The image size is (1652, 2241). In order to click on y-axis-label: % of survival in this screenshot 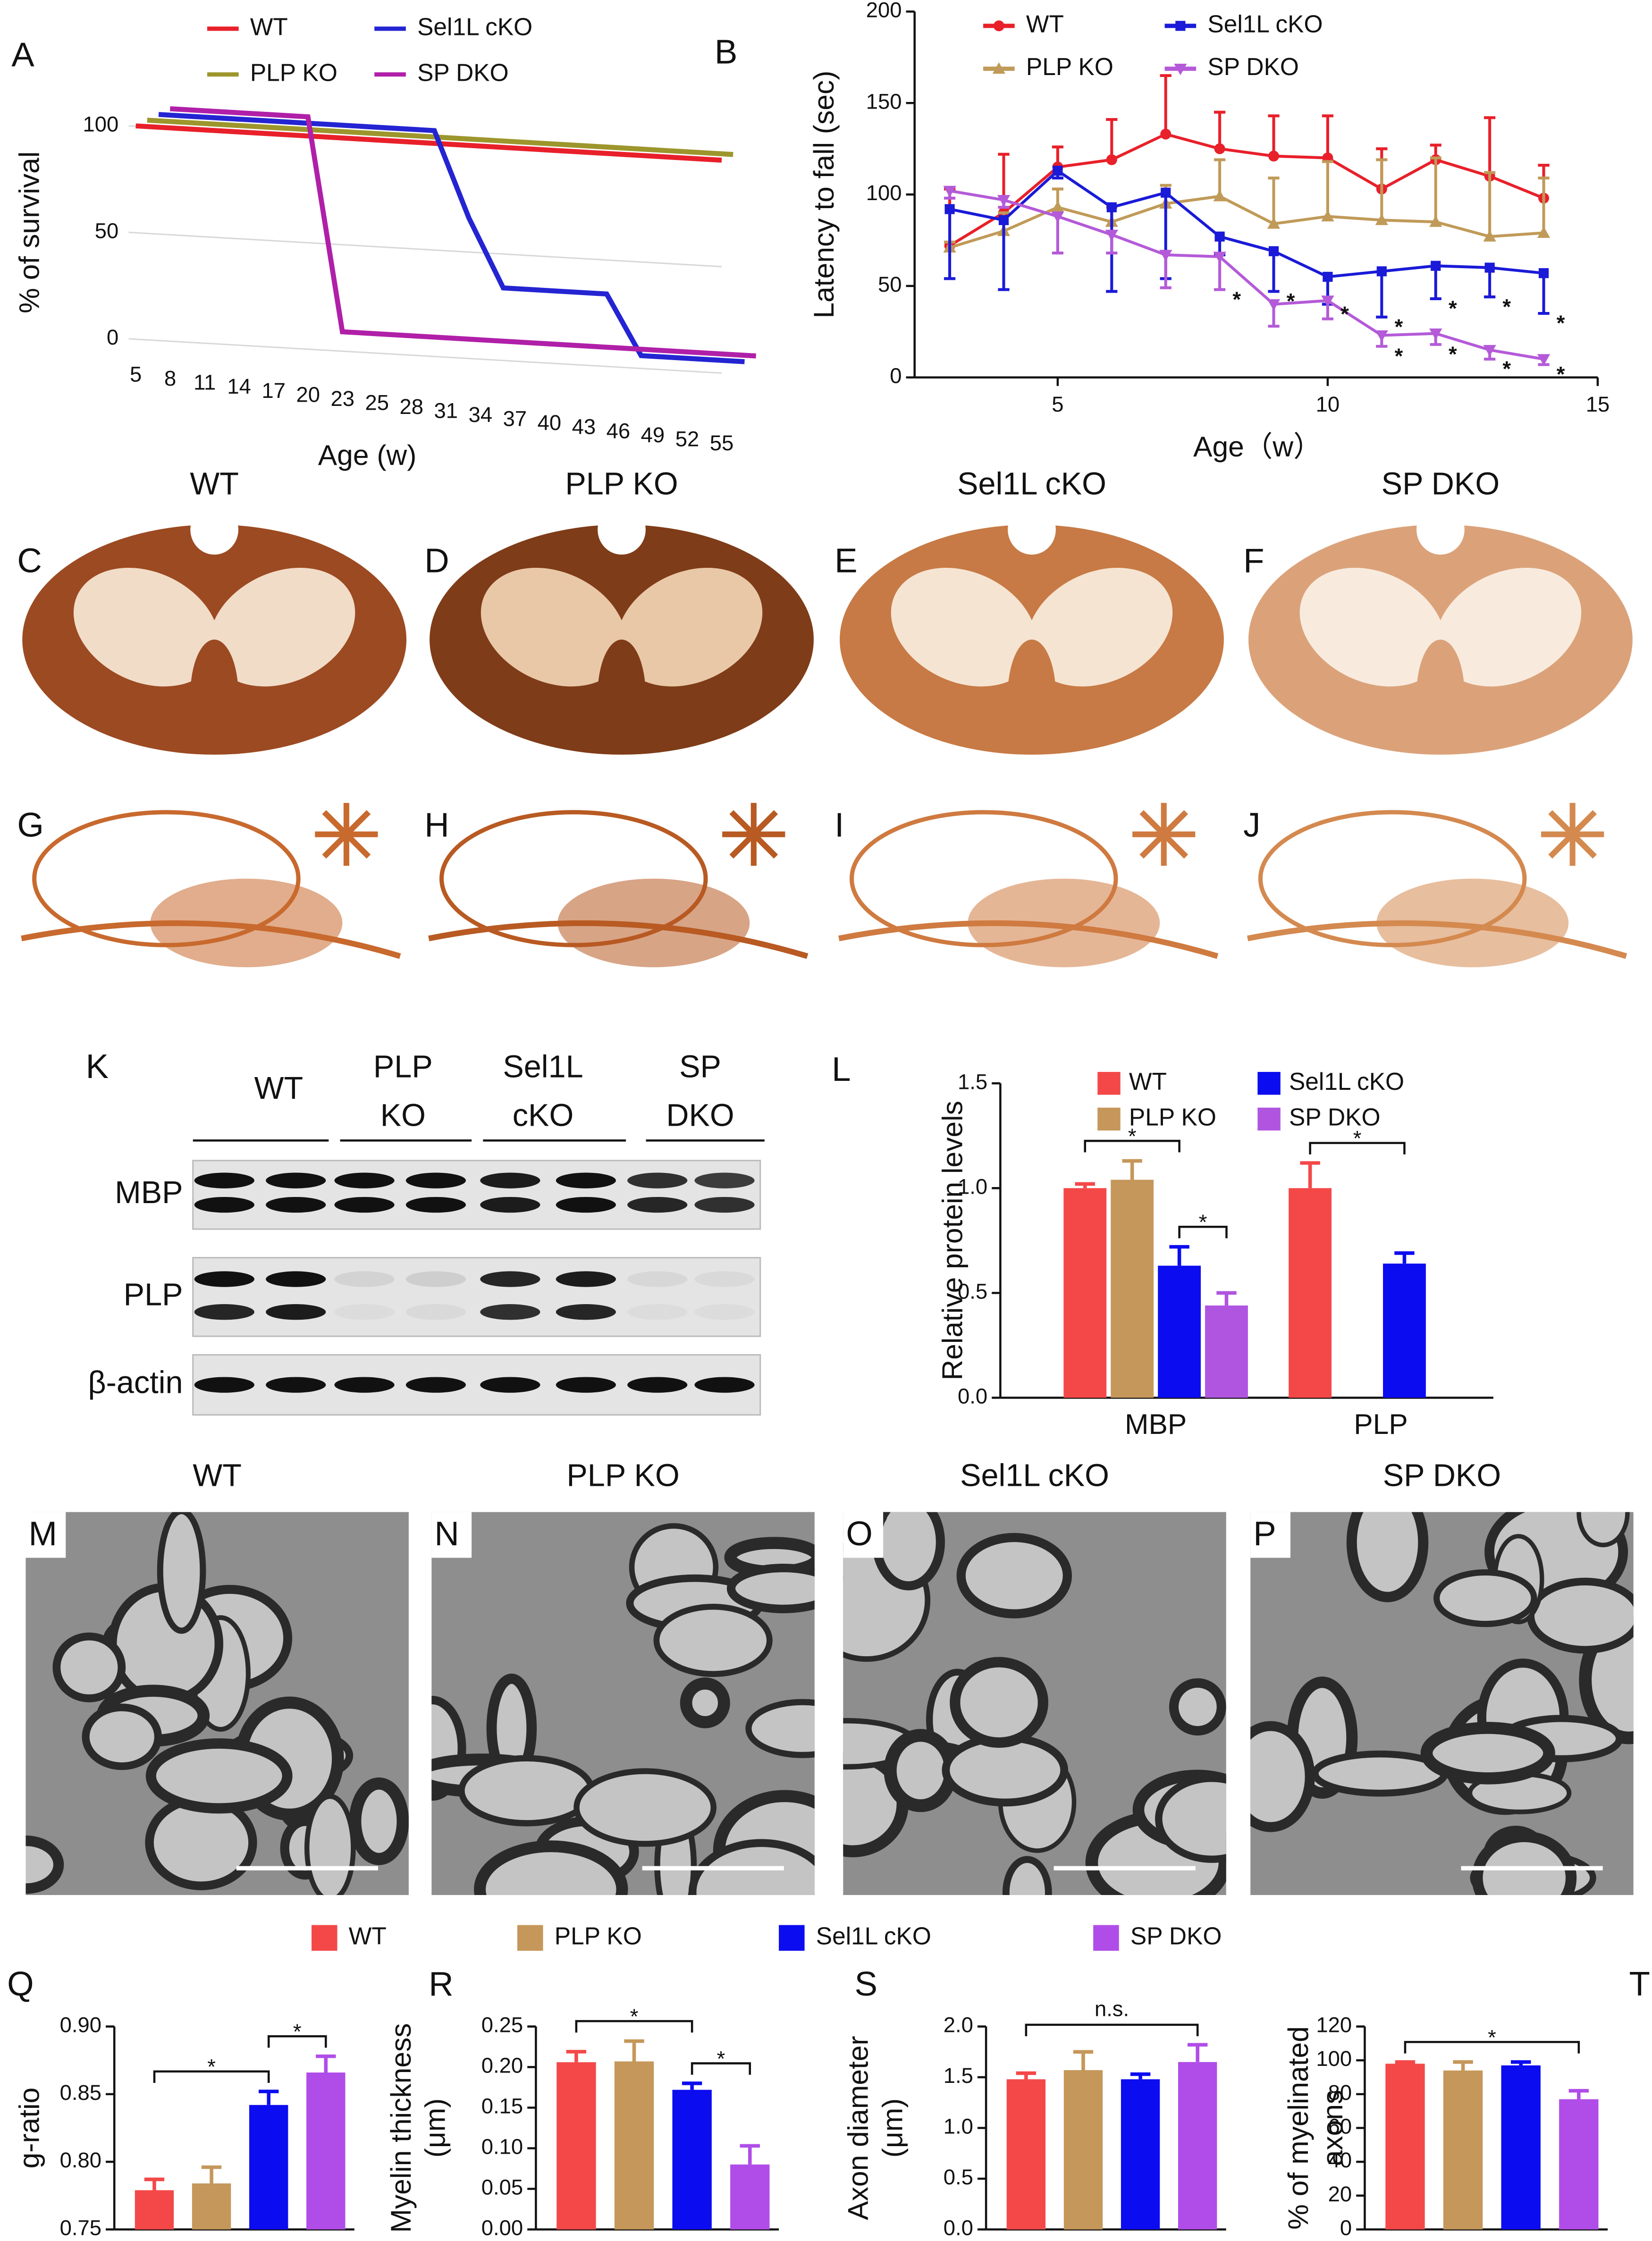, I will do `click(29, 232)`.